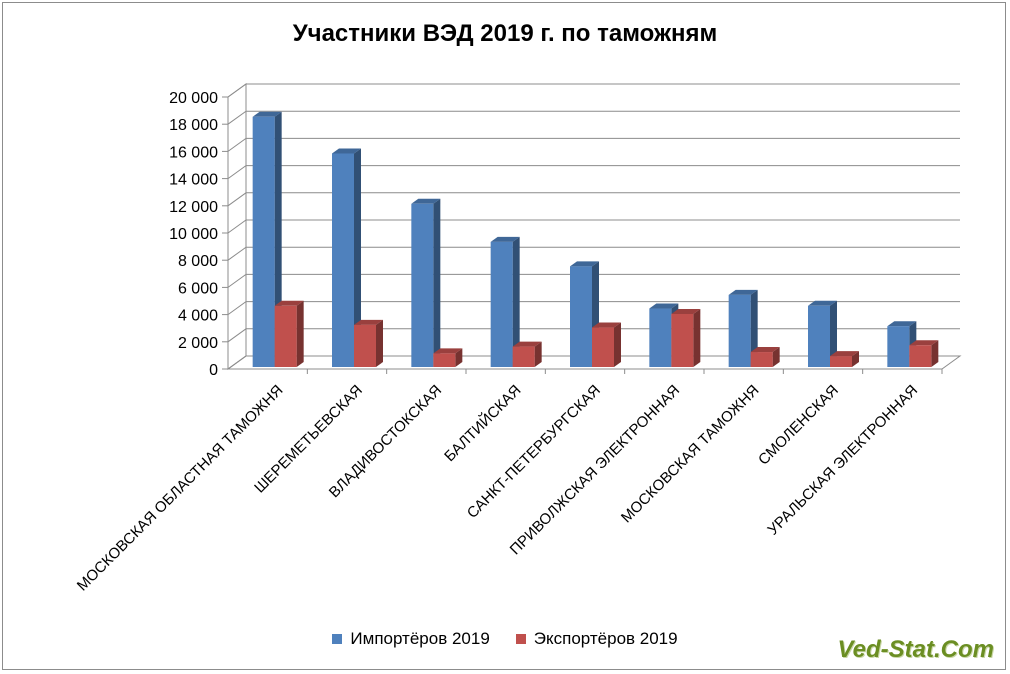 This screenshot has width=1010, height=674. I want to click on x-category-label: СМОЛЕНСКАЯ, so click(798, 425).